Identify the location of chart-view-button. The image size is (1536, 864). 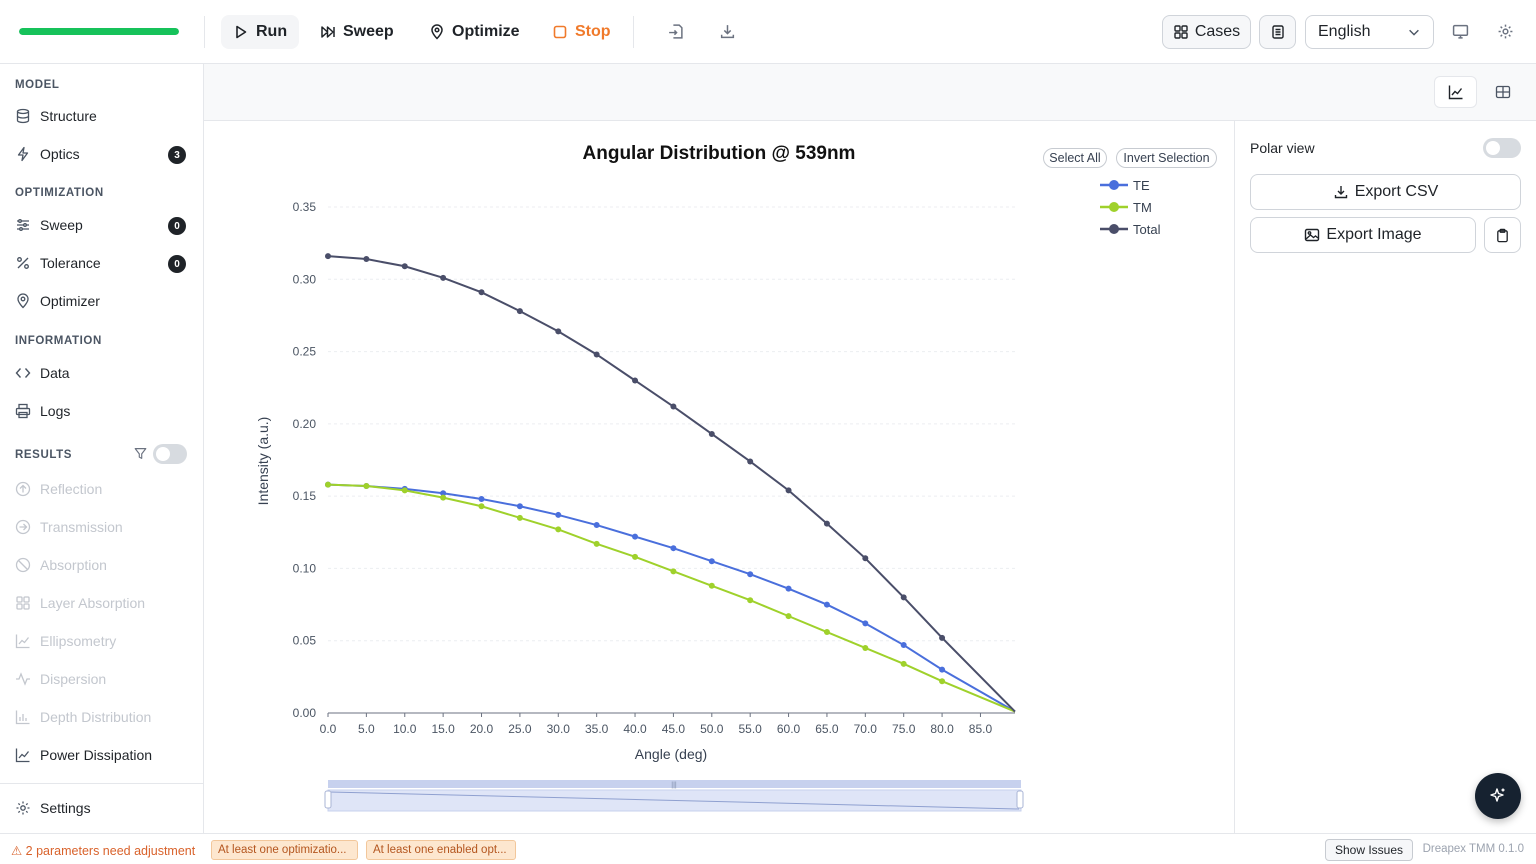
(1455, 92).